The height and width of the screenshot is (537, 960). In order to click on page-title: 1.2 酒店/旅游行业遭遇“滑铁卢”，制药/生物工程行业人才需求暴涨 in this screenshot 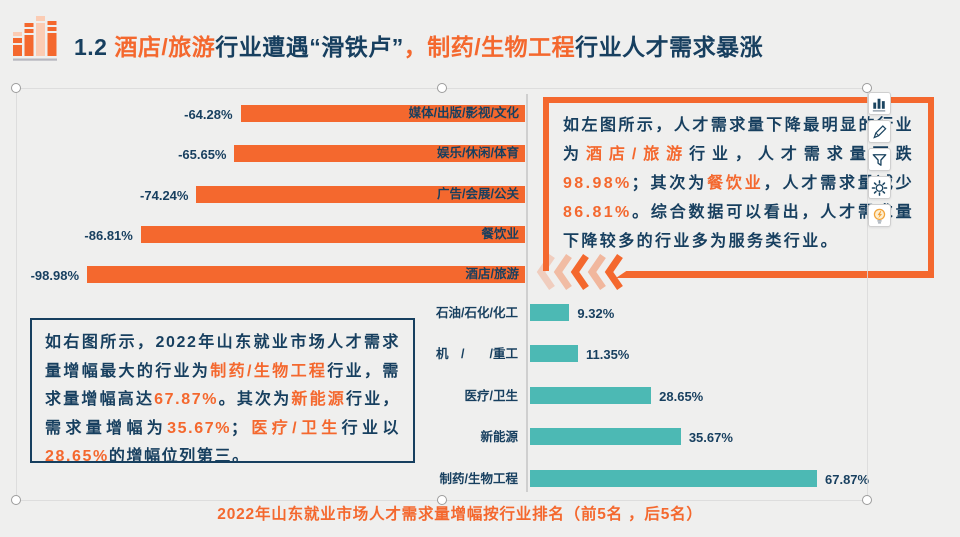, I will do `click(418, 45)`.